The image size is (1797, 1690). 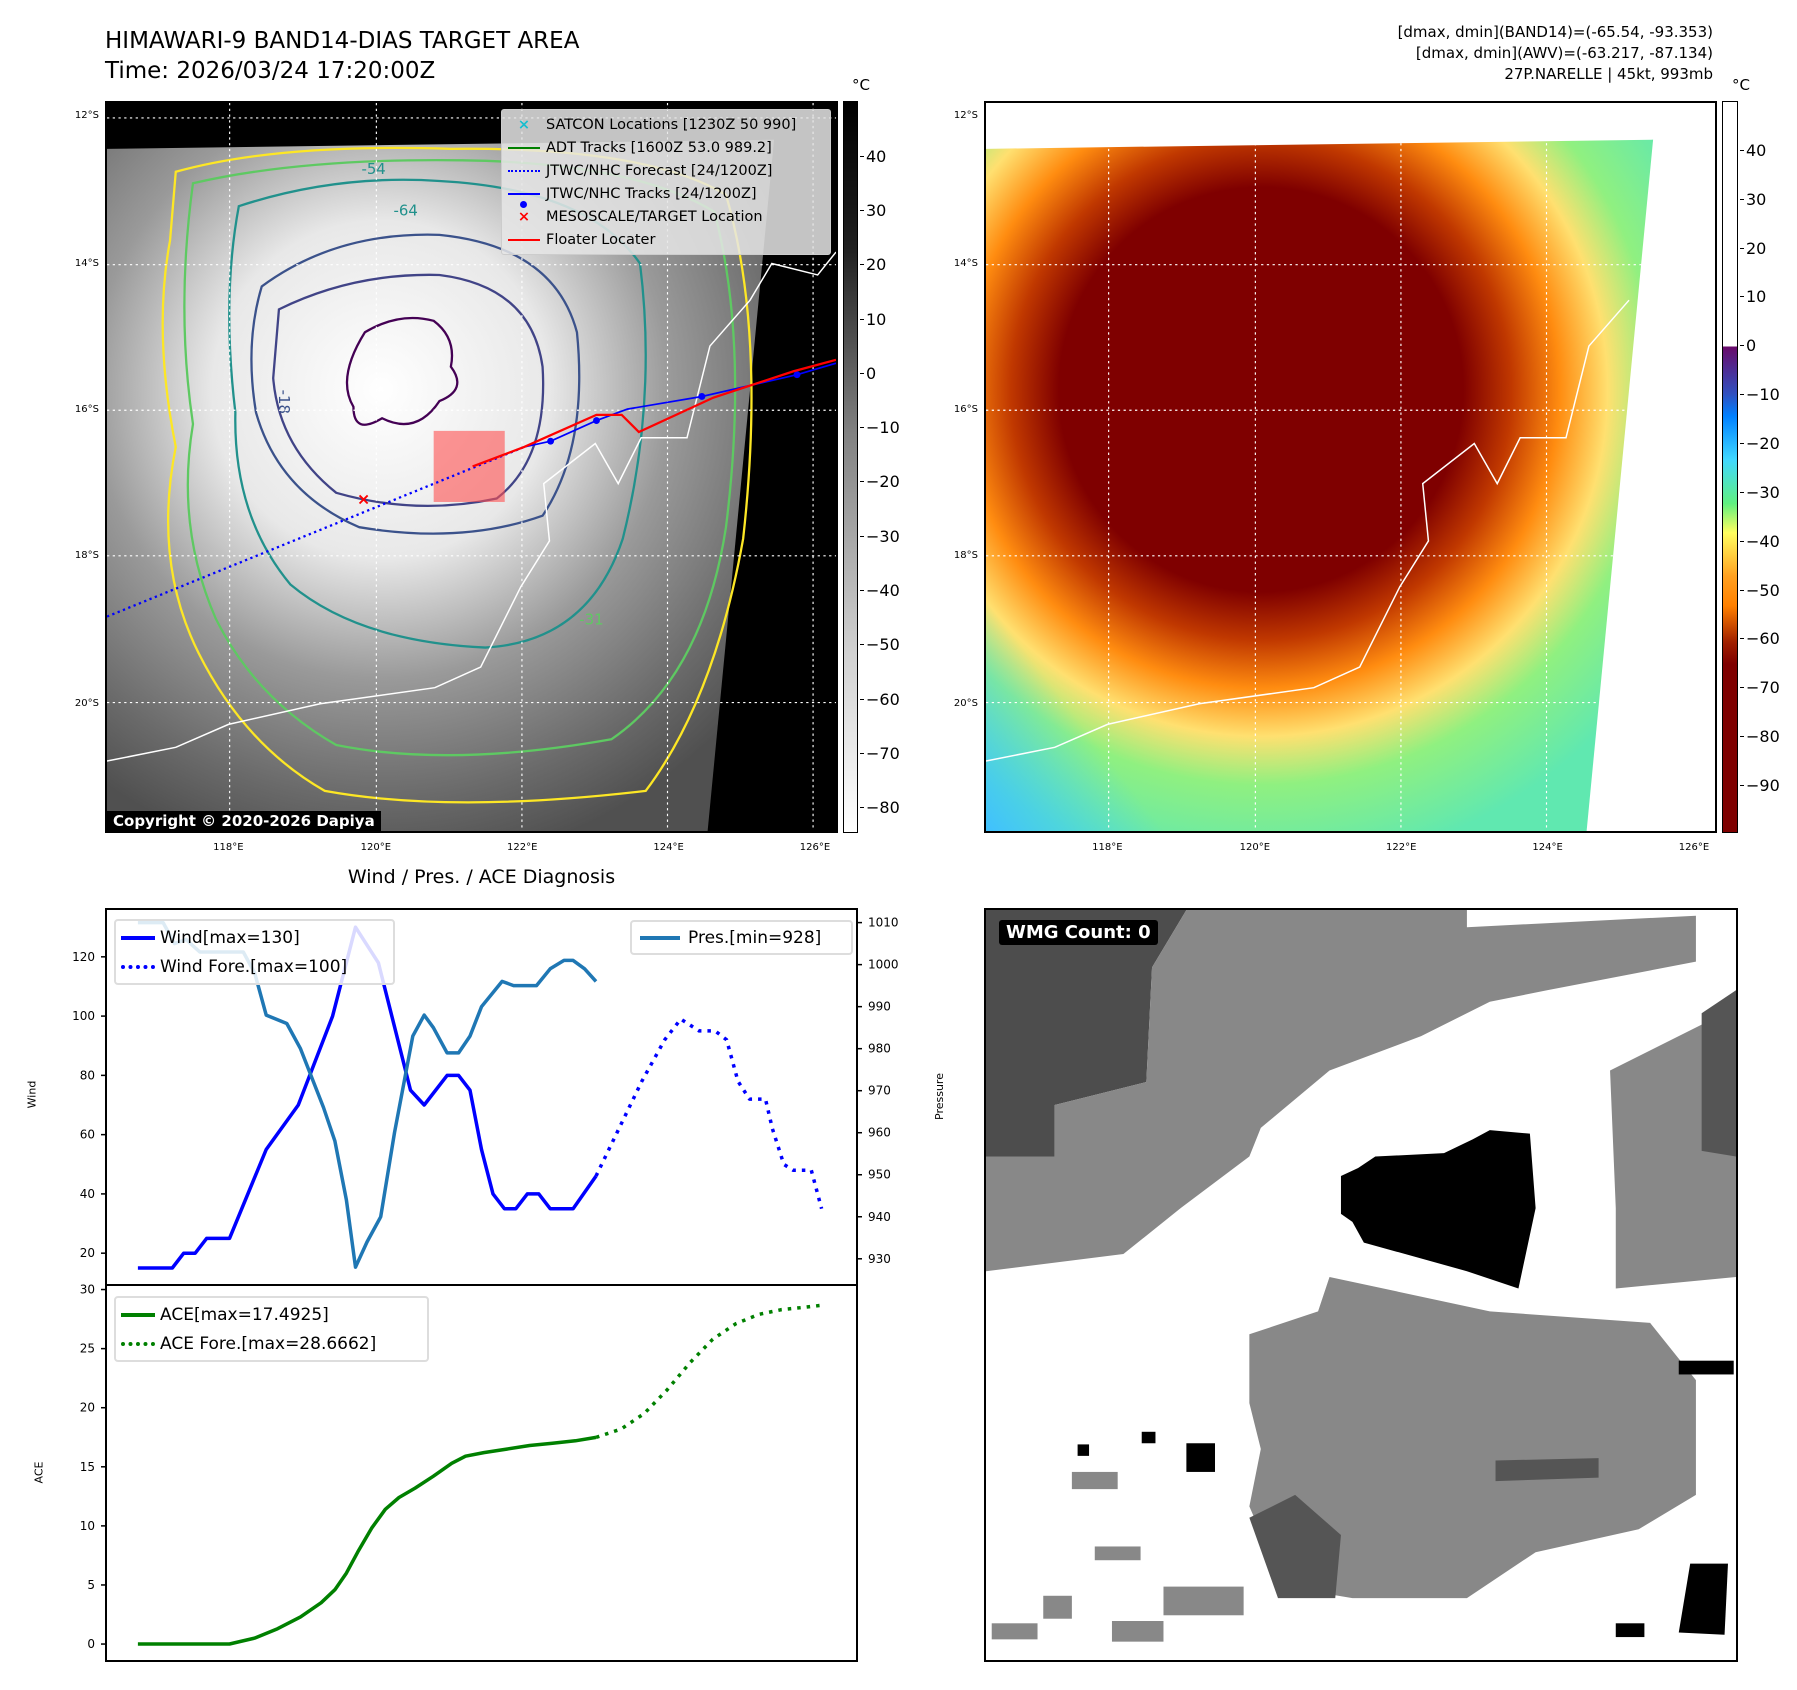 I want to click on legend-label: Floater Locater, so click(x=601, y=239).